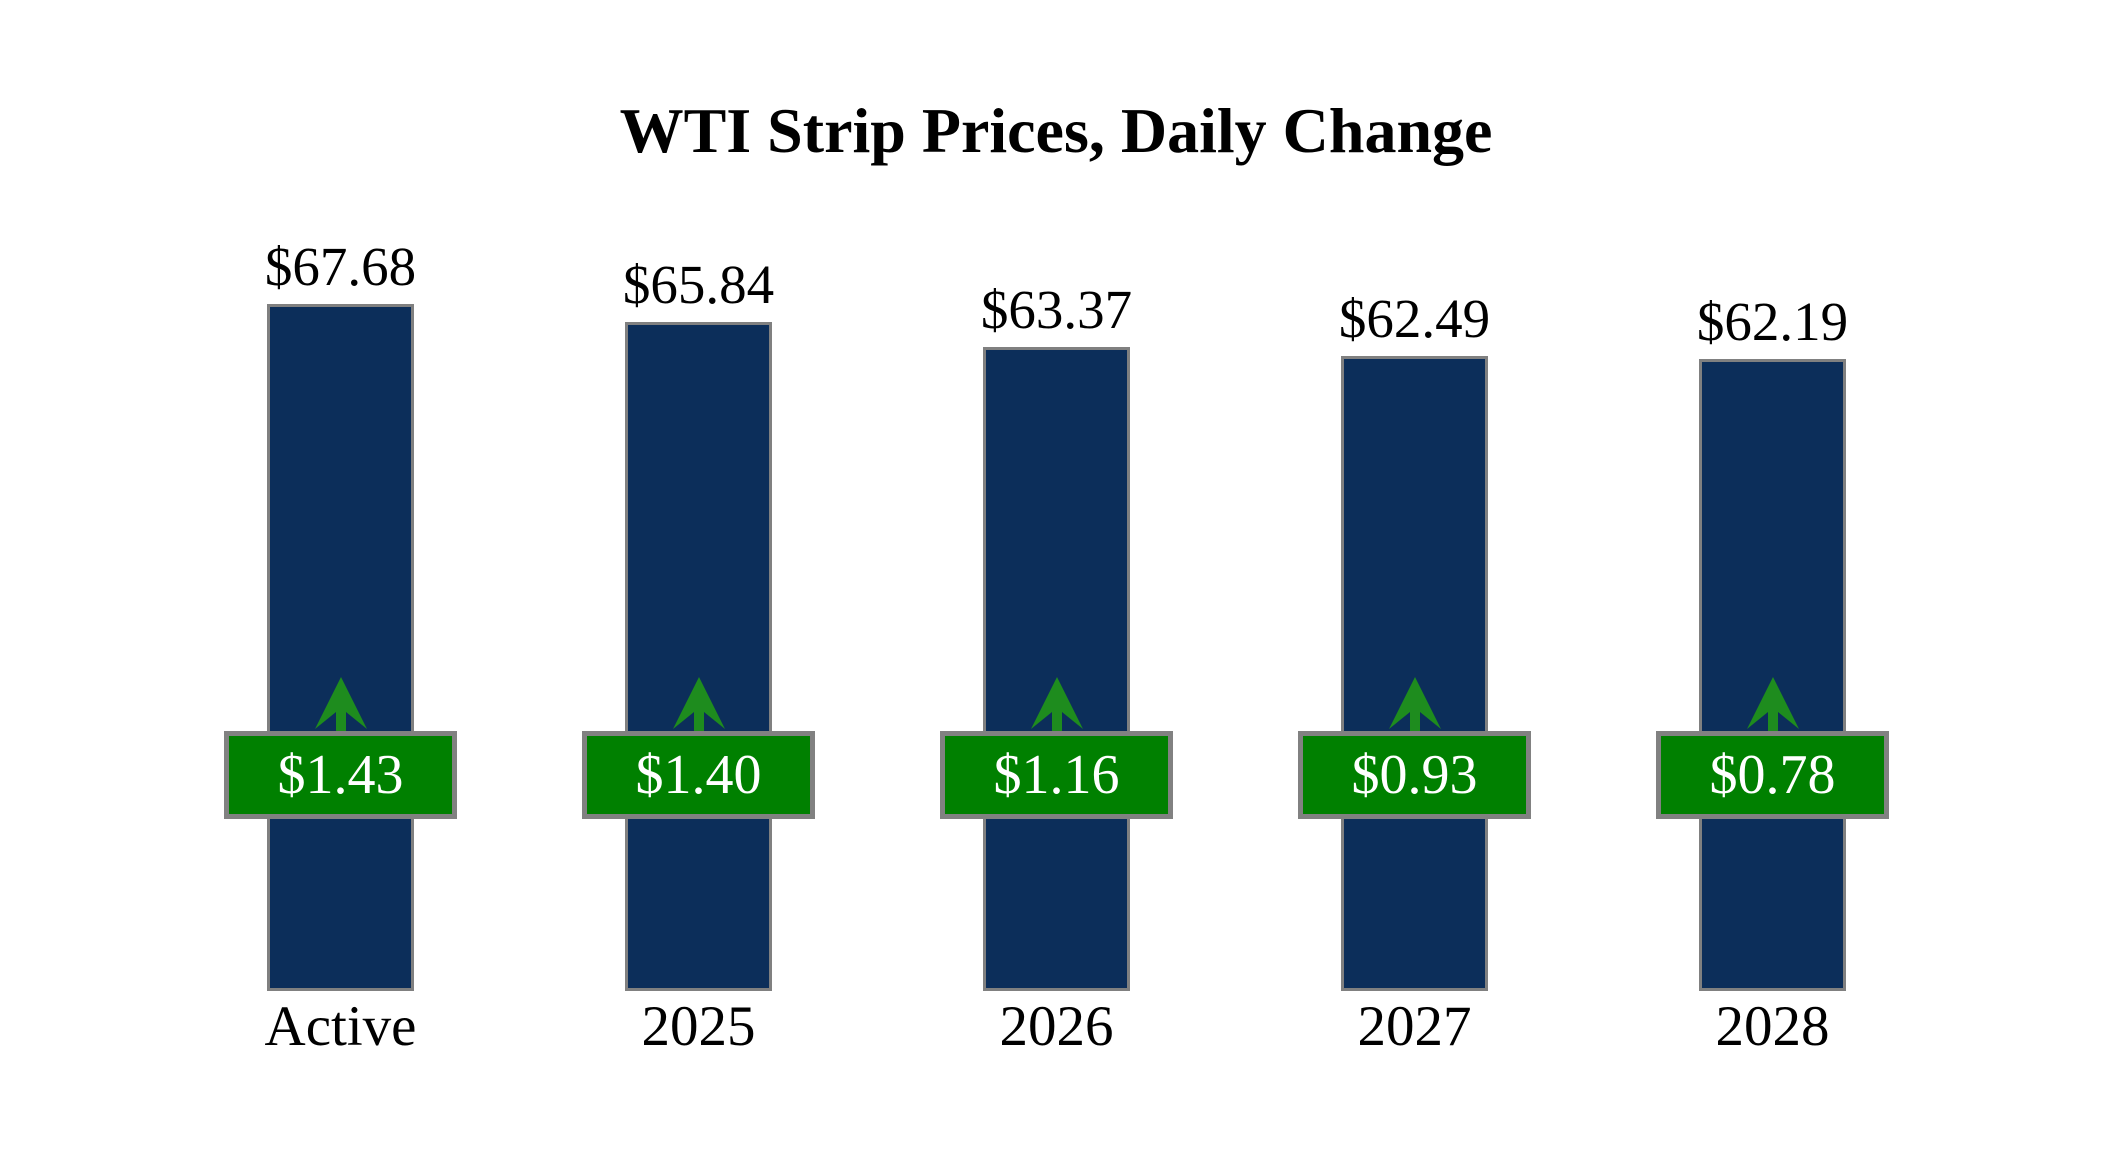 The width and height of the screenshot is (2112, 1152). I want to click on daily-change-badge: $1.40, so click(698, 775).